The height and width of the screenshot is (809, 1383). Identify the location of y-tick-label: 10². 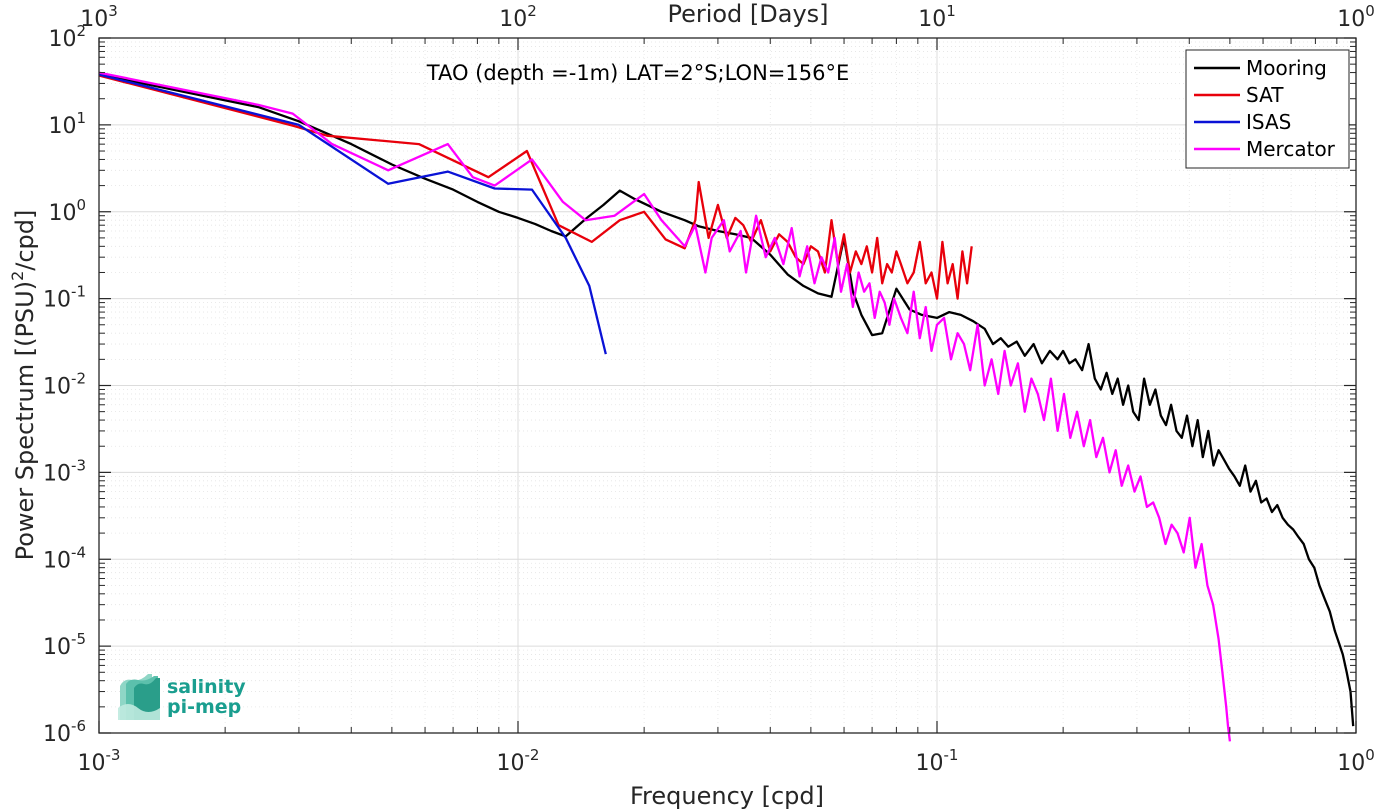
(67, 37).